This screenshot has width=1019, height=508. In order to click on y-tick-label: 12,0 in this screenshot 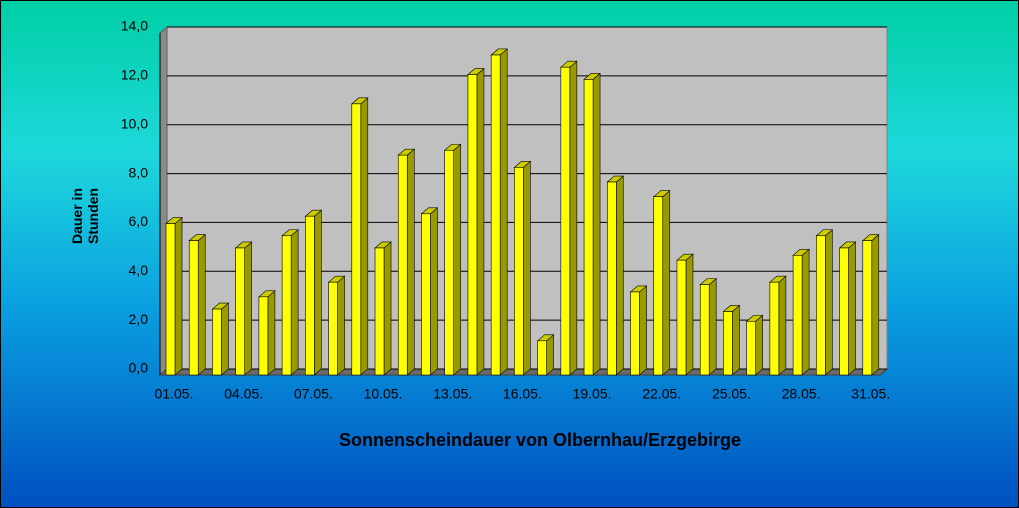, I will do `click(134, 75)`.